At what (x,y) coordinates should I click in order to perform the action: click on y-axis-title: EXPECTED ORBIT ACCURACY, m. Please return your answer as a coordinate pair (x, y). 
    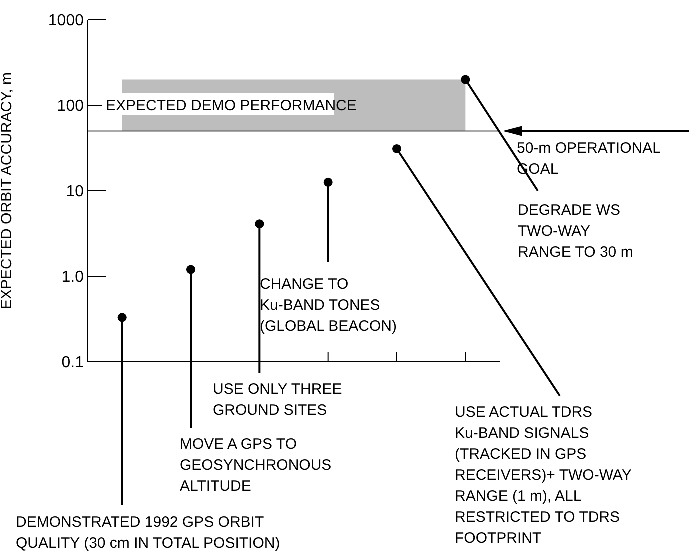
    Looking at the image, I should click on (8, 191).